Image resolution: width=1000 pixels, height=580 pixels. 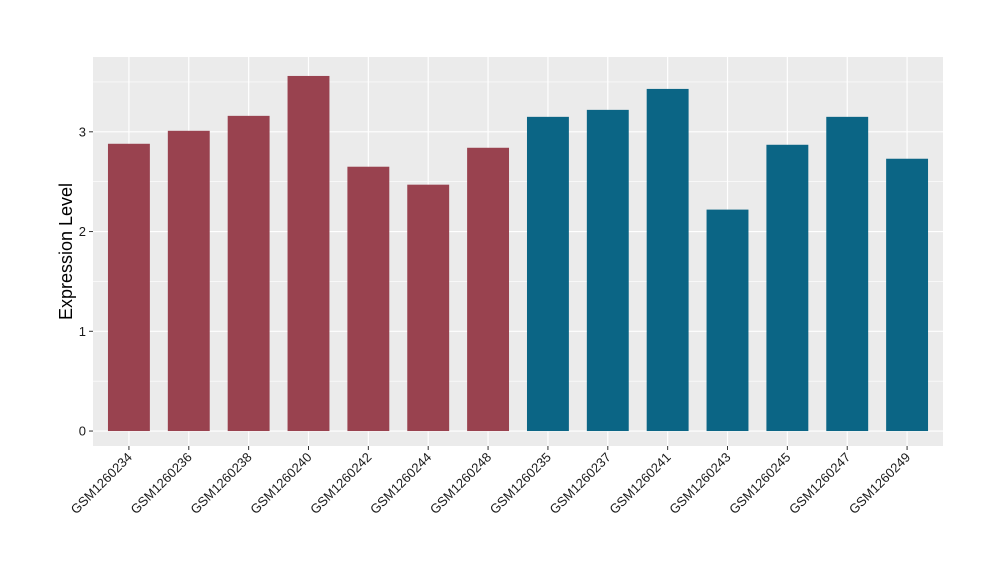 I want to click on bar-gsm1260244, so click(x=428, y=308).